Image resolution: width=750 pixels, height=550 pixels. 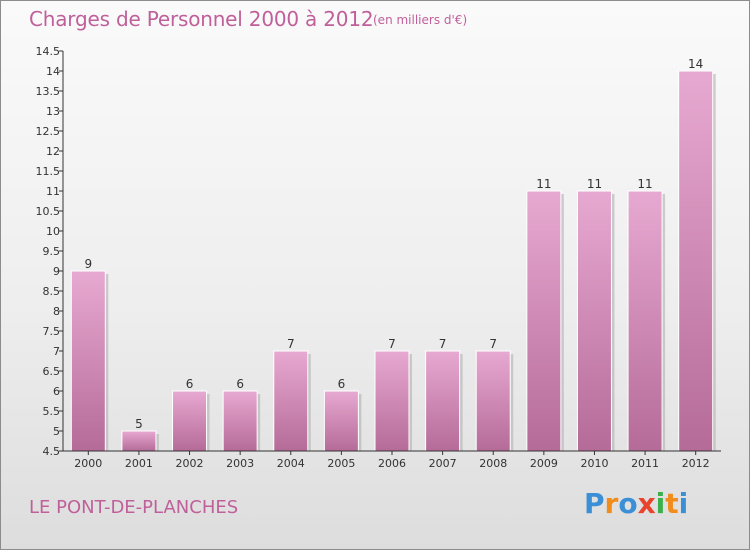 I want to click on logo-letter: r, so click(x=611, y=503).